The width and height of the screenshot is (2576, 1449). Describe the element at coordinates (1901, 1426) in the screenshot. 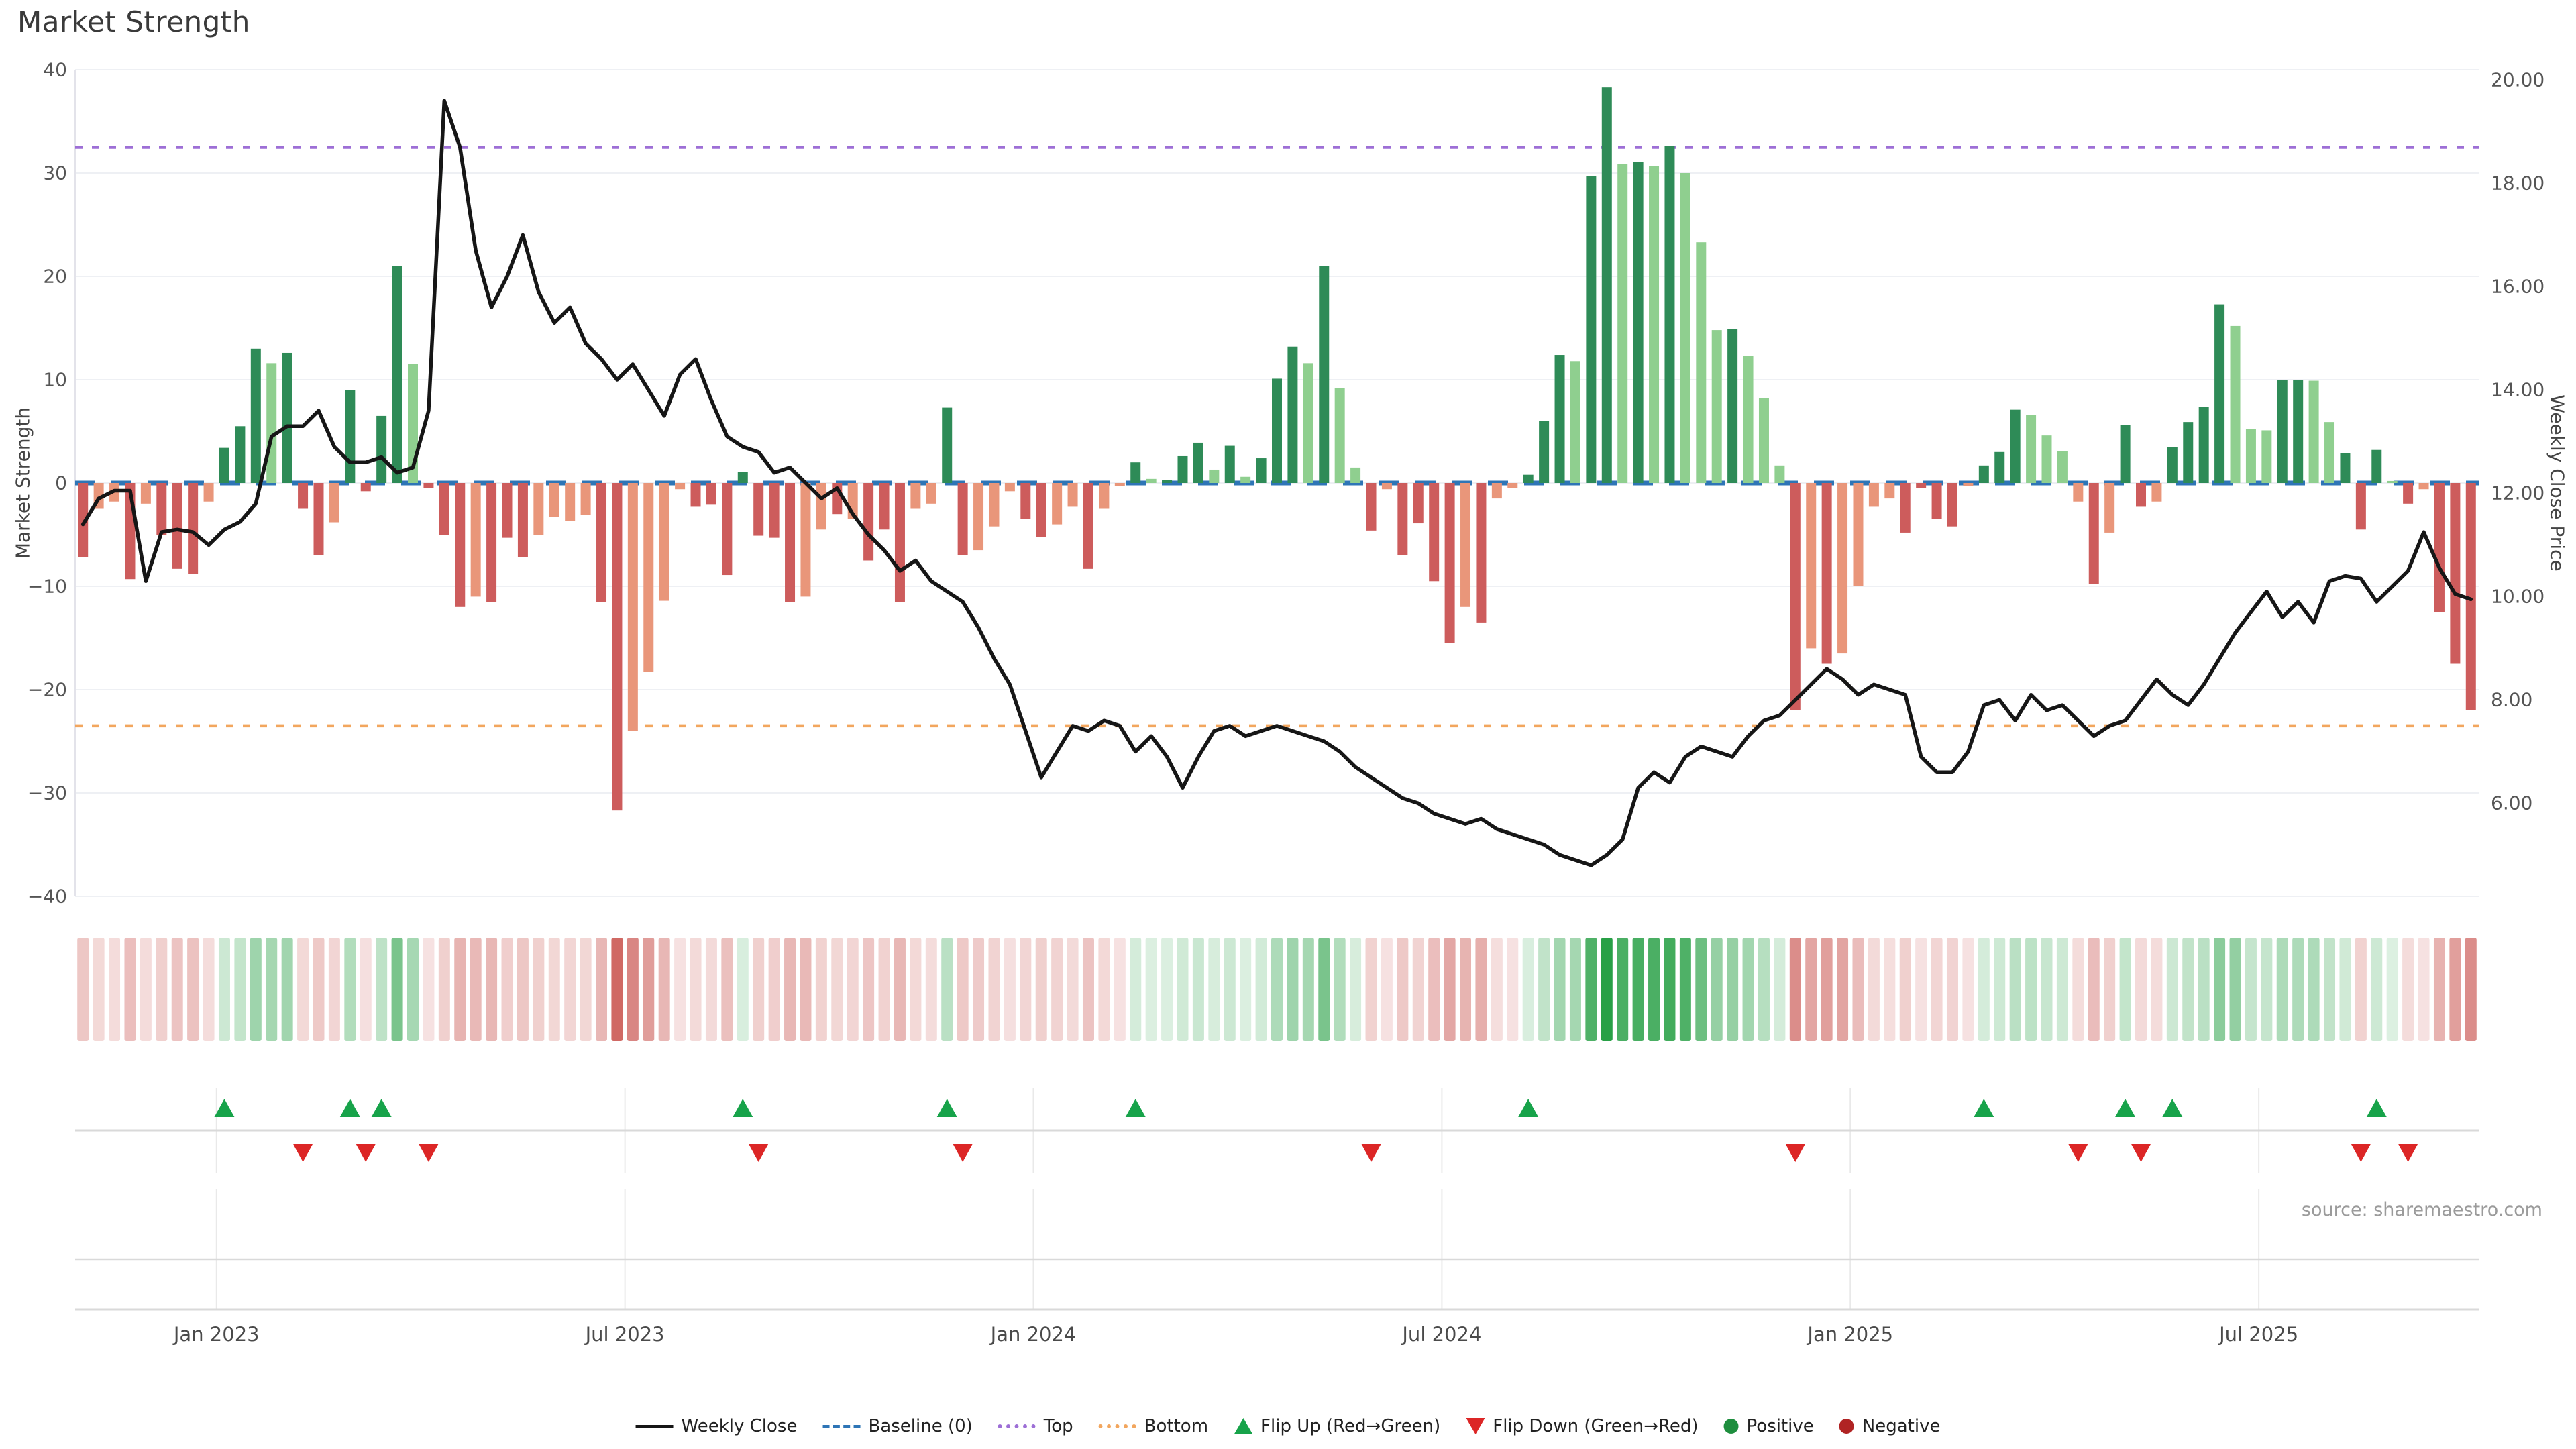

I see `legend-label: Negative` at that location.